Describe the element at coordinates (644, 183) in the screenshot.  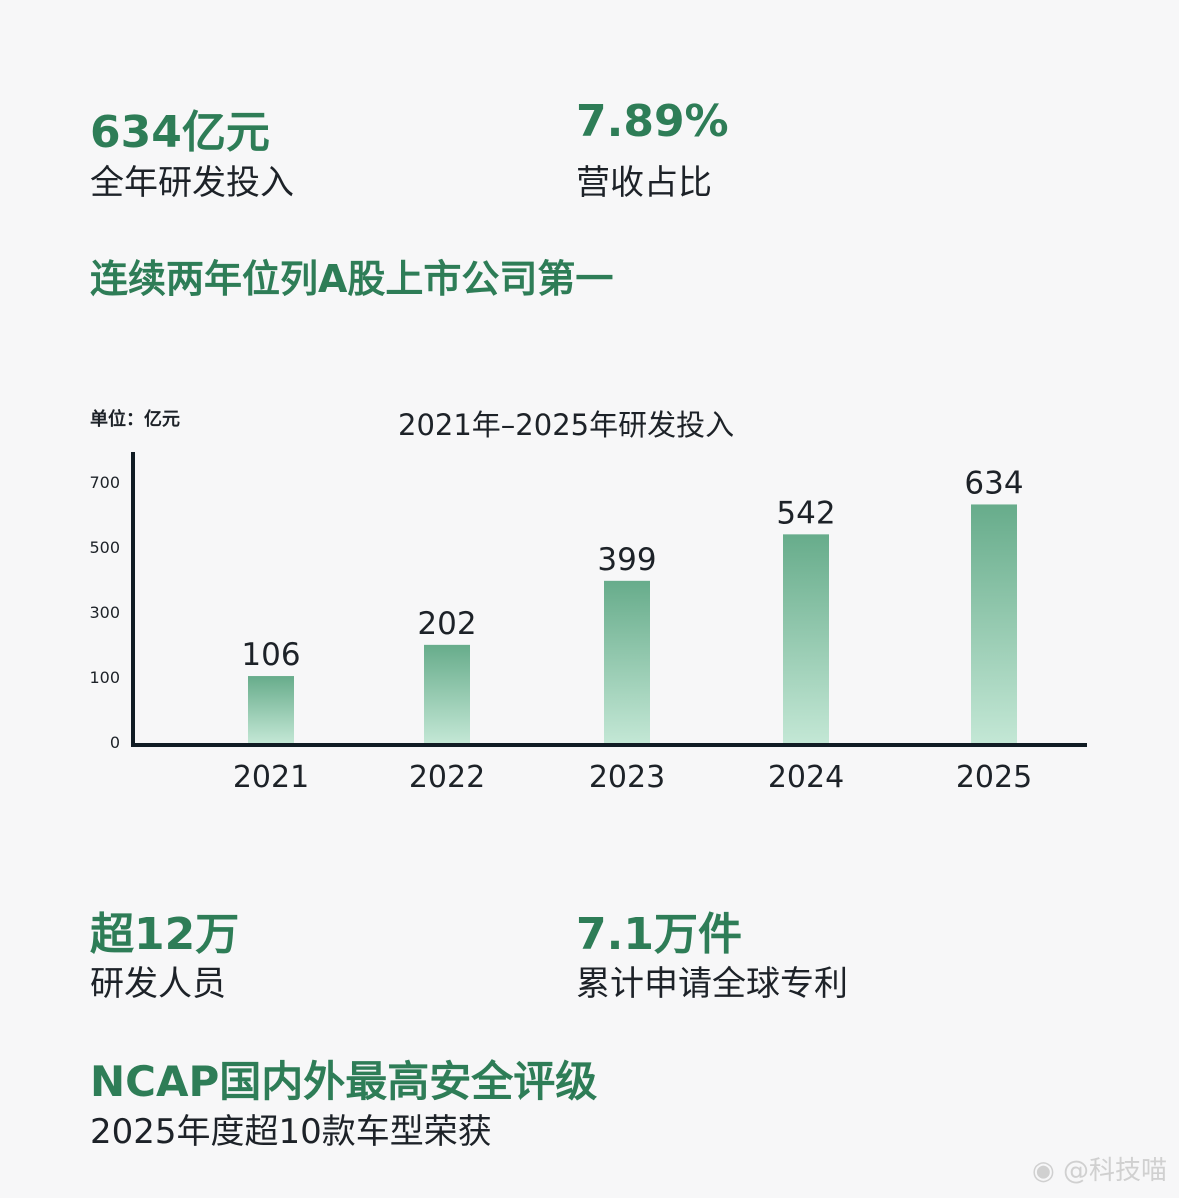
I see `stat-revenue-ratio-label: 营收占比` at that location.